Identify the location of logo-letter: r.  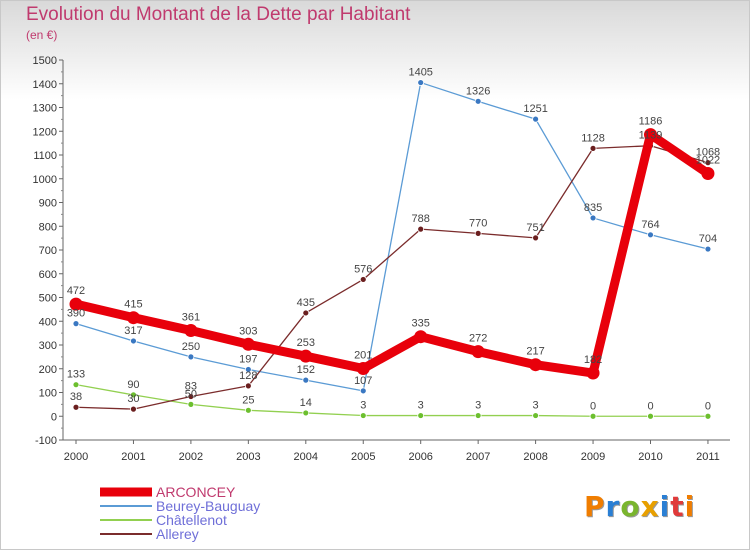
(613, 506).